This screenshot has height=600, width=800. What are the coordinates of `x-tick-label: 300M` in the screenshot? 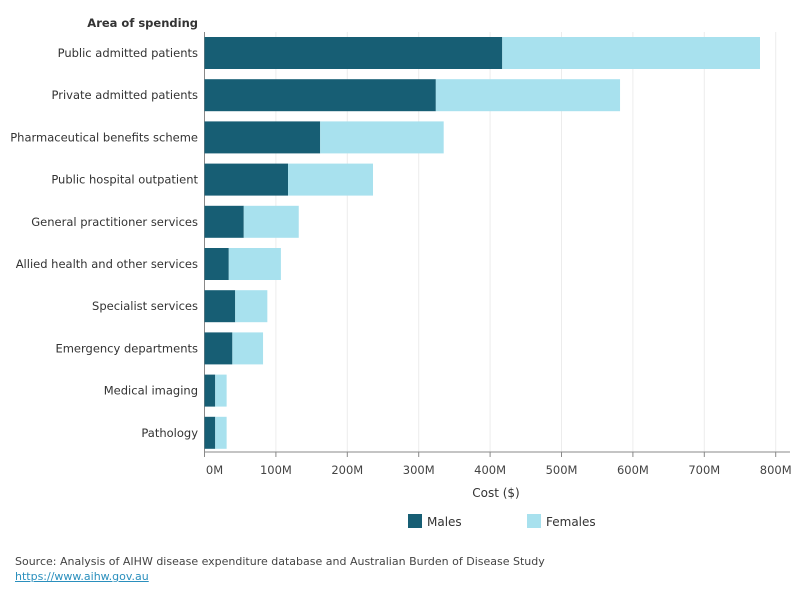 It's located at (419, 470).